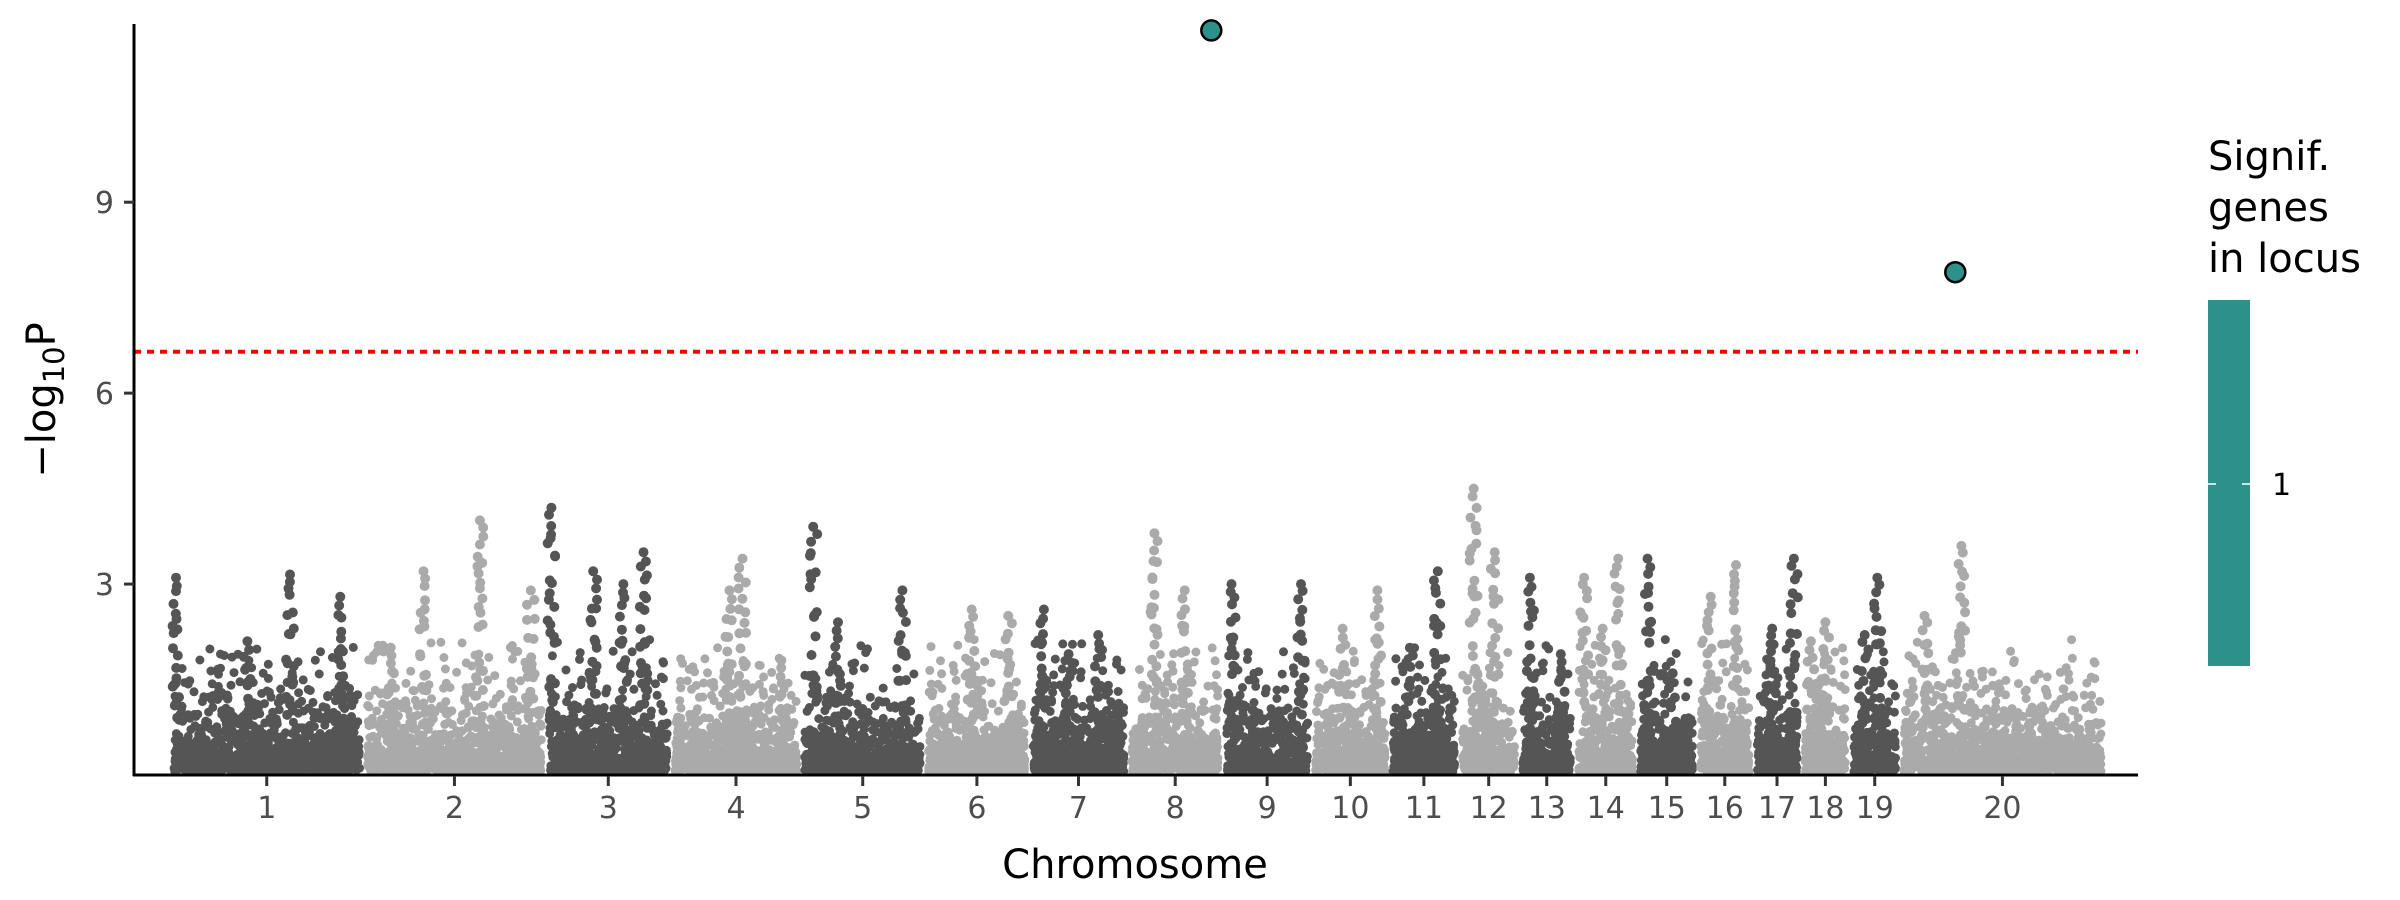 The image size is (2400, 900). I want to click on chromosome-2-peak-3-tail, so click(529, 674).